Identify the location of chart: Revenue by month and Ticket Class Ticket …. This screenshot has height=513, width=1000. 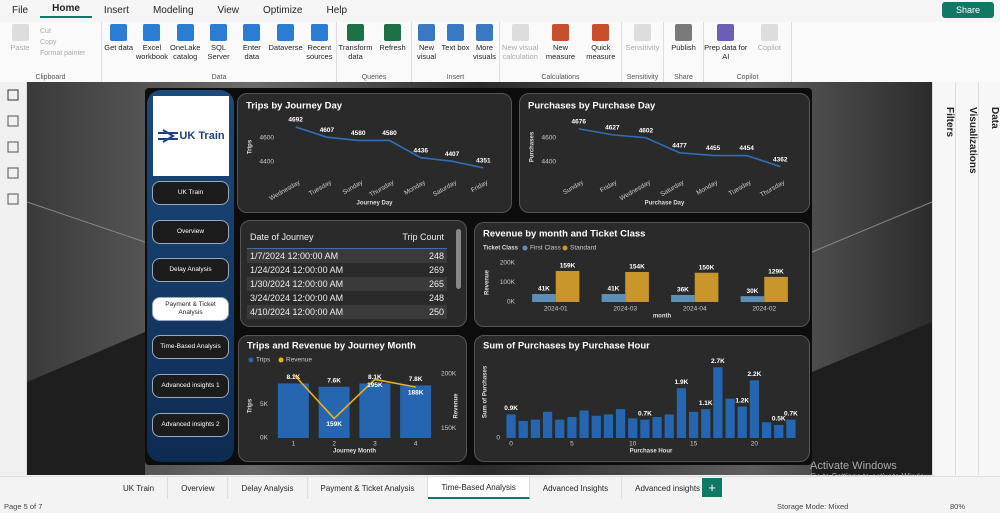
(635, 274).